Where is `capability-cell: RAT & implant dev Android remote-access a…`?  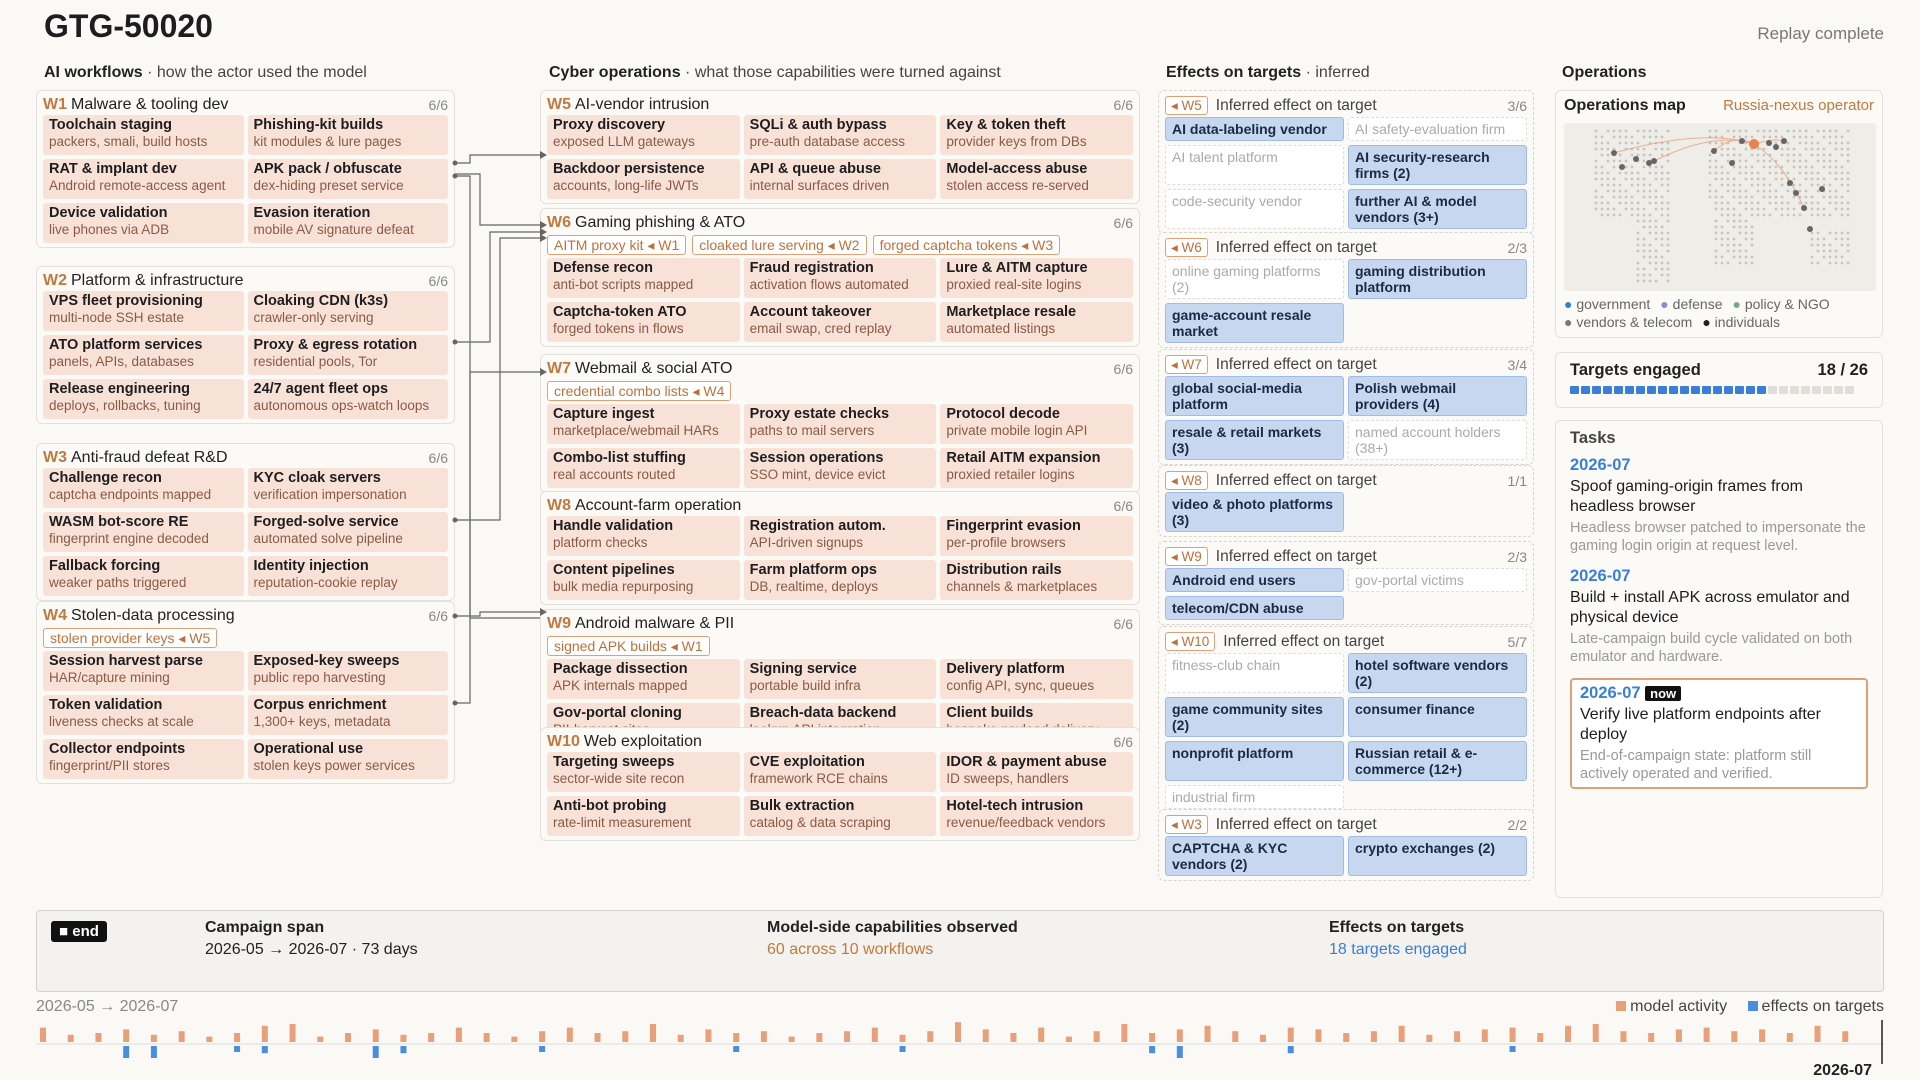 capability-cell: RAT & implant dev Android remote-access a… is located at coordinates (143, 179).